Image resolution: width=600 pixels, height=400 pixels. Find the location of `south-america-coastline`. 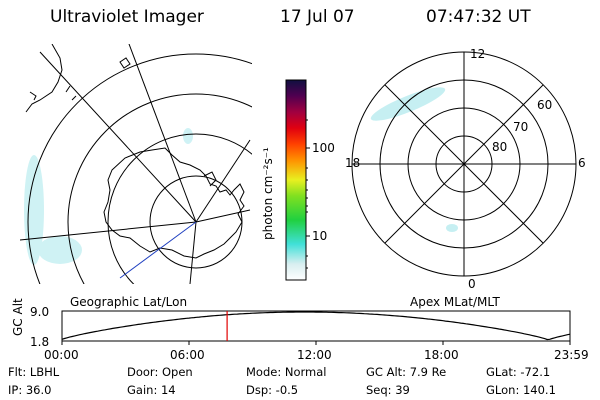

south-america-coastline is located at coordinates (51, 78).